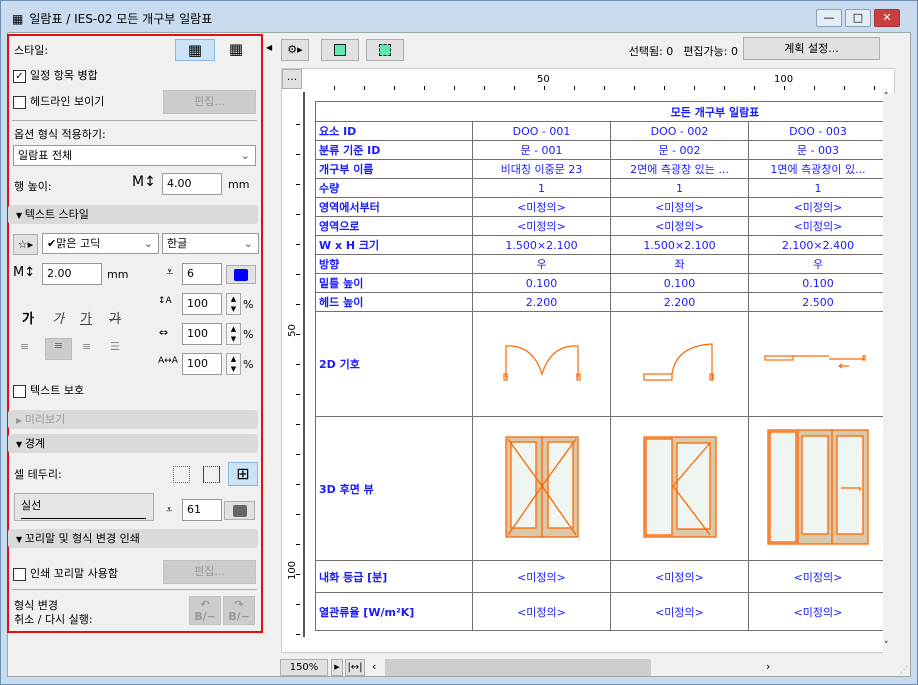 Image resolution: width=918 pixels, height=685 pixels. Describe the element at coordinates (65, 573) in the screenshot. I see `print-footer-checkbox: 인쇄 꼬리말 사용함` at that location.